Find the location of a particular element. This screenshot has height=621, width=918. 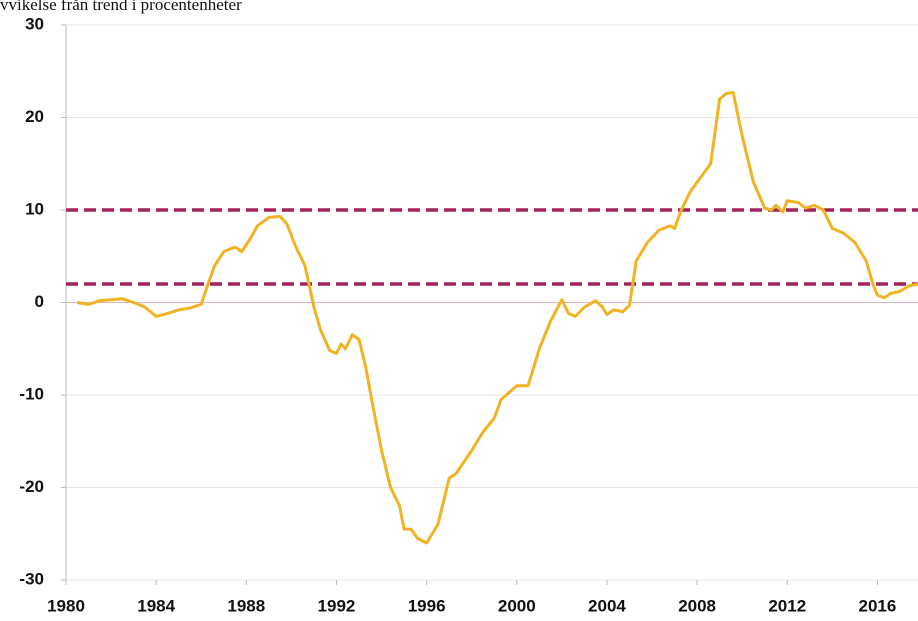

x-tick-label: 2016 is located at coordinates (878, 605).